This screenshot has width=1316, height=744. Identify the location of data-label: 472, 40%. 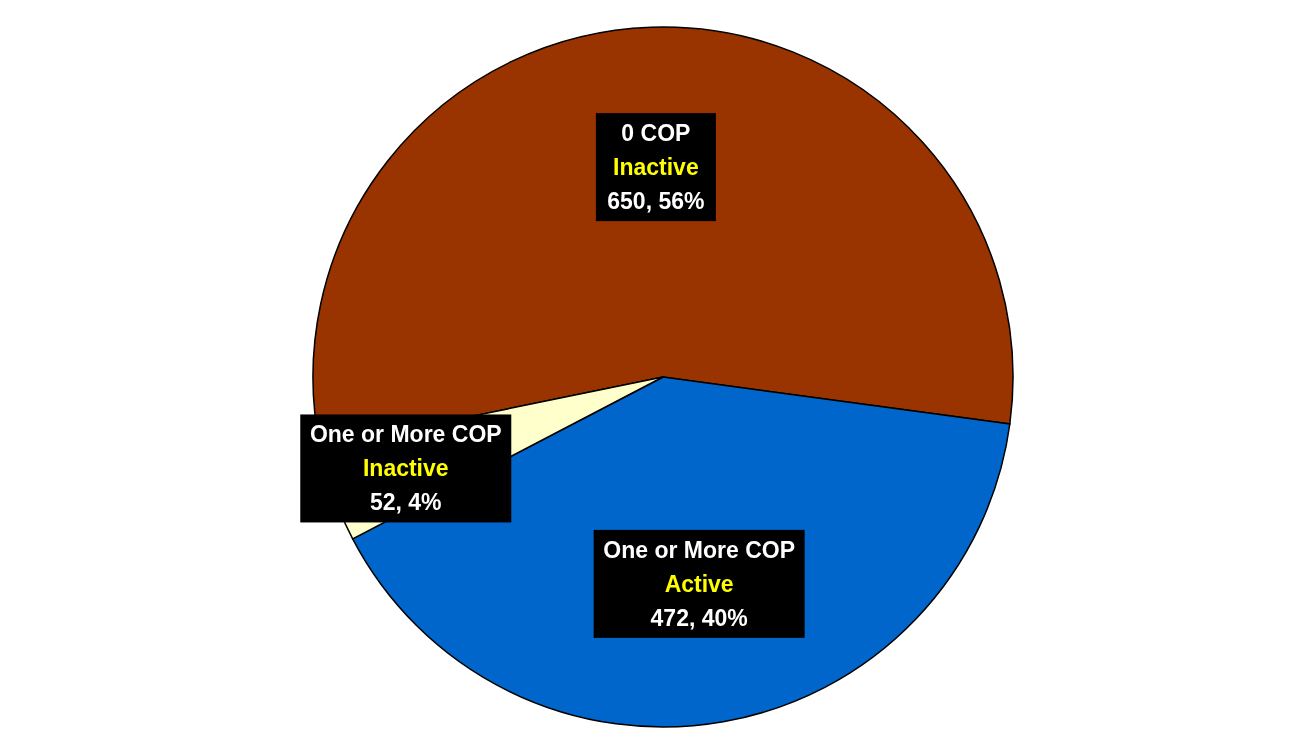
(699, 617).